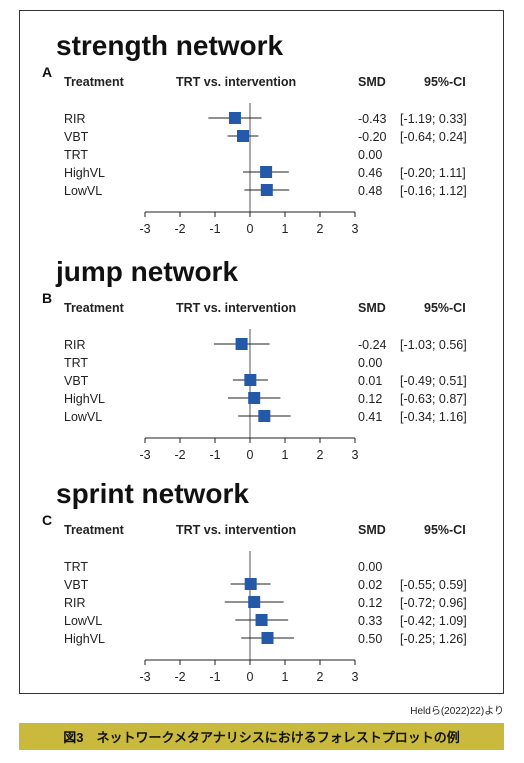 The width and height of the screenshot is (524, 763). Describe the element at coordinates (433, 639) in the screenshot. I see `ci-value: [-0.25; 1.26]` at that location.